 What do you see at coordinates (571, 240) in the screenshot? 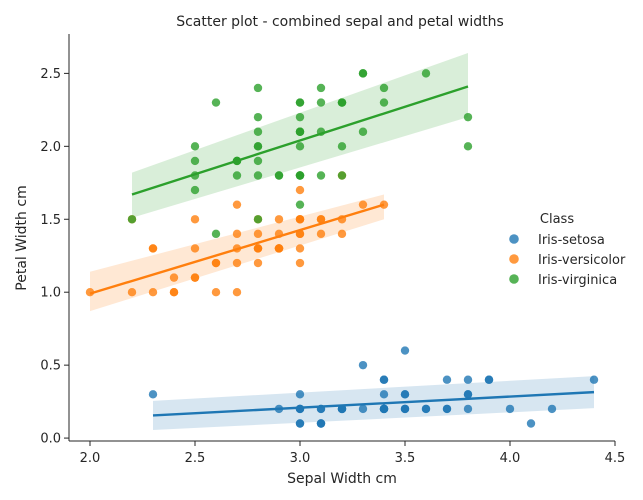
I see `legend-label: Iris-setosa` at bounding box center [571, 240].